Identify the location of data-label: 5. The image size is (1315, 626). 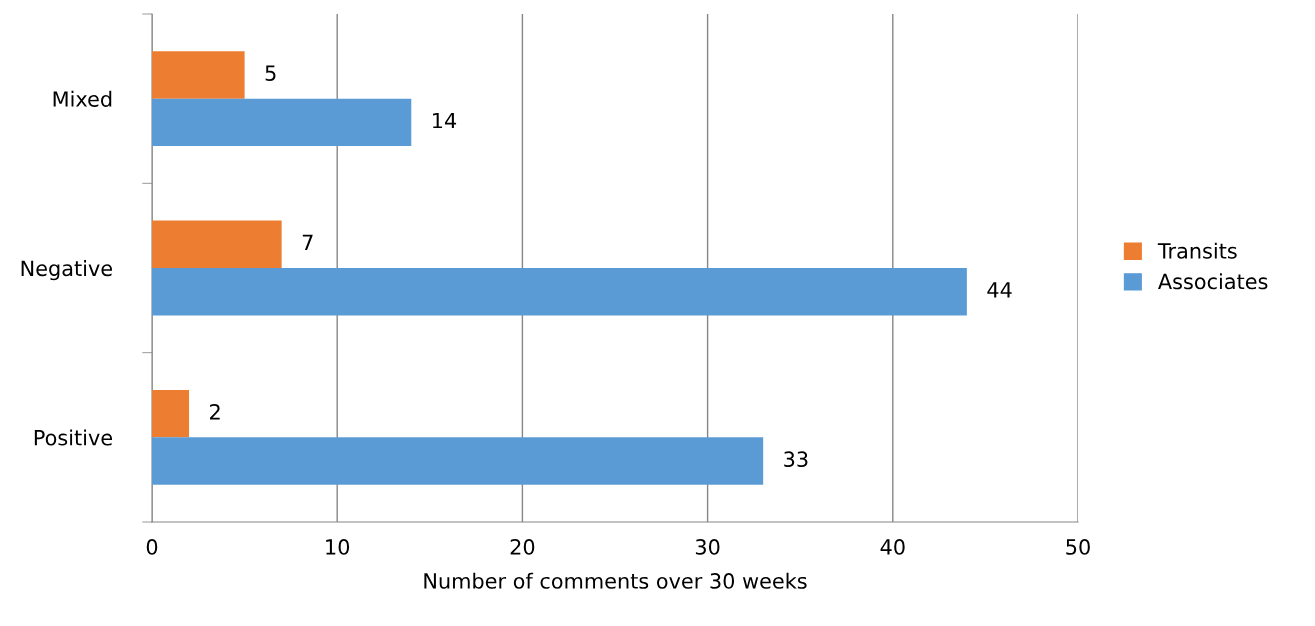
(270, 73).